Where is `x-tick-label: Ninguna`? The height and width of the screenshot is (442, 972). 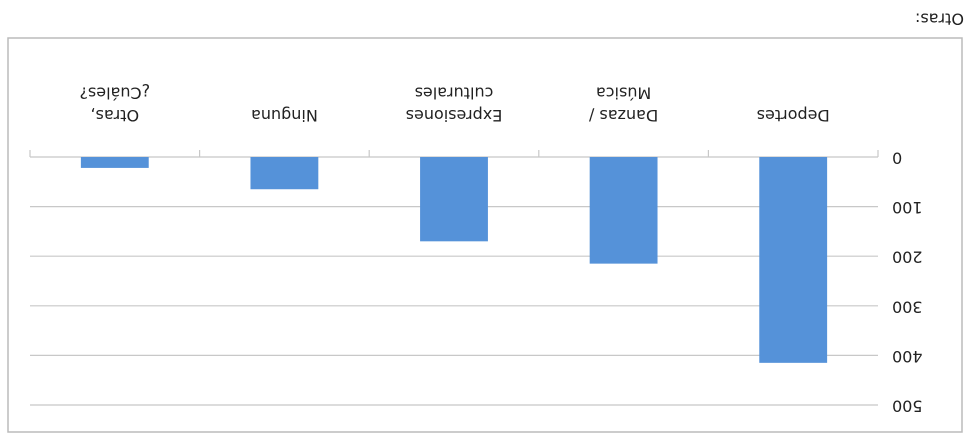 x-tick-label: Ninguna is located at coordinates (284, 116).